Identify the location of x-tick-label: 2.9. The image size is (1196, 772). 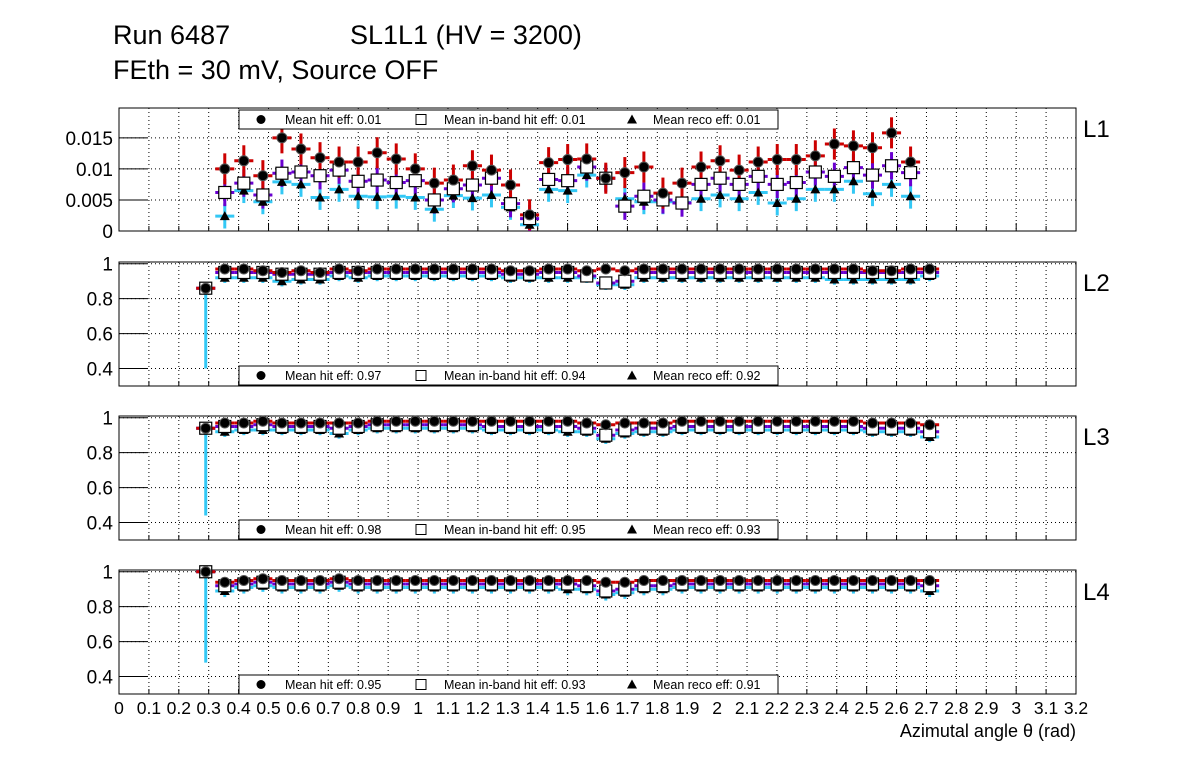
(986, 708).